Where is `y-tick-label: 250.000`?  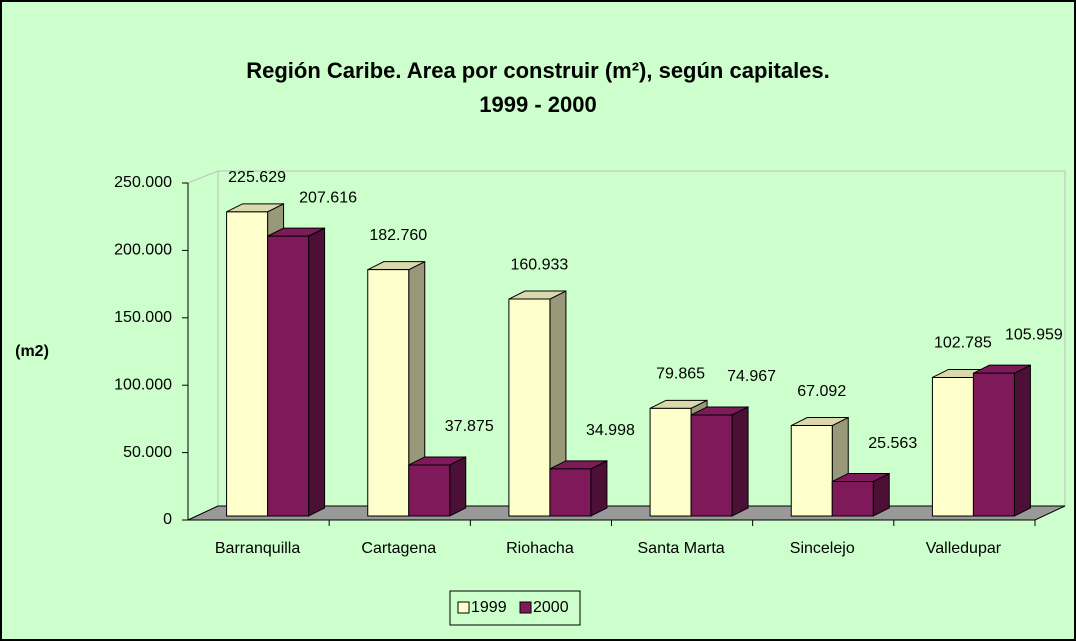
y-tick-label: 250.000 is located at coordinates (143, 182).